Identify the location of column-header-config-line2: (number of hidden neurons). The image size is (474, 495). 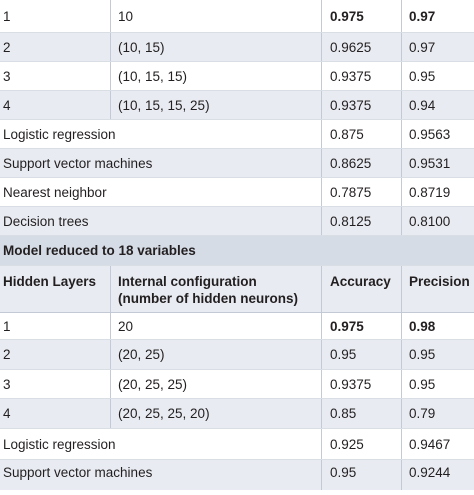
(208, 298).